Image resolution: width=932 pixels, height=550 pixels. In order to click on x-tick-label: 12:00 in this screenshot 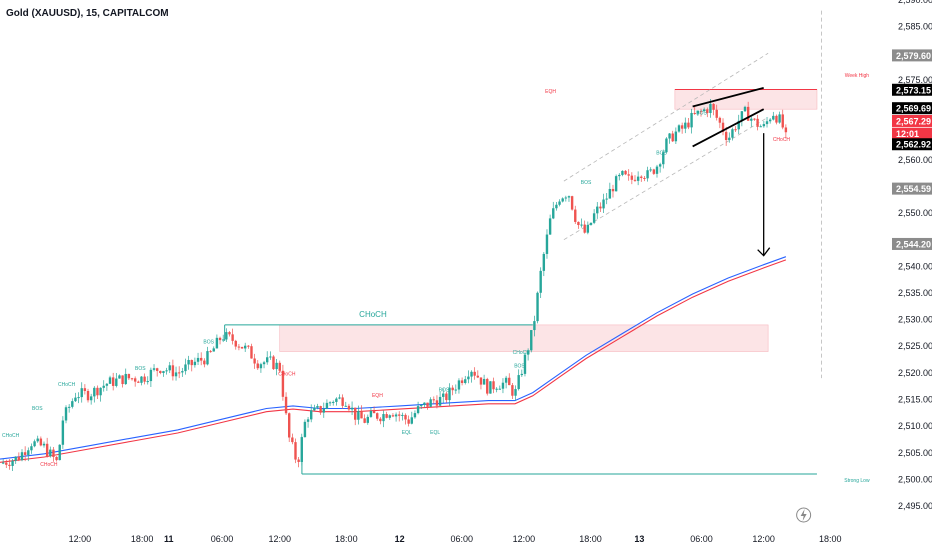, I will do `click(763, 539)`.